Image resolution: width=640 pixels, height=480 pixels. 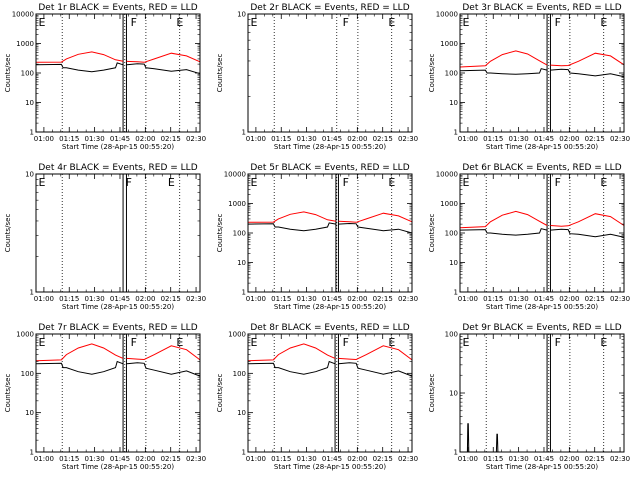 What do you see at coordinates (117, 168) in the screenshot?
I see `panel-title: Det 4r BLACK = Events, RED = LLD` at bounding box center [117, 168].